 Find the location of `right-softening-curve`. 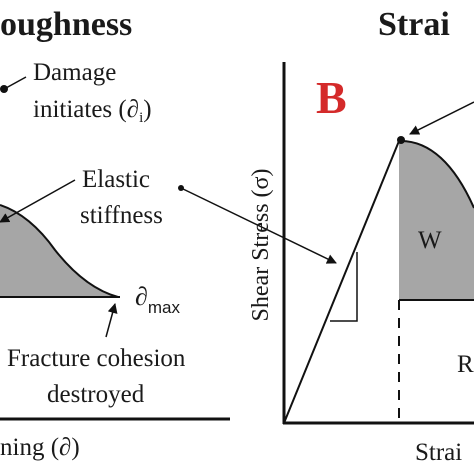

right-softening-curve is located at coordinates (436, 174).